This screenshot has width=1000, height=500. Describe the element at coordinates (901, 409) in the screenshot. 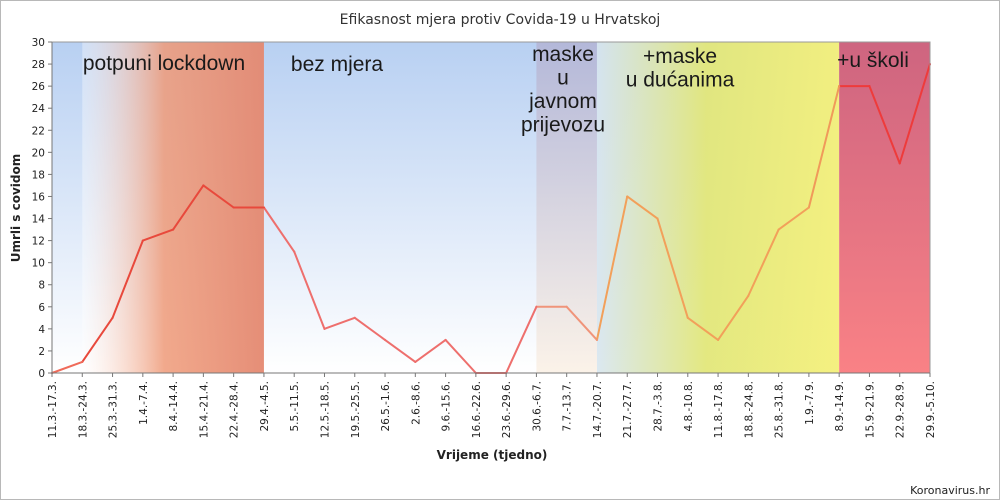

I see `x-tick-label: 22.9.-28.9.` at that location.